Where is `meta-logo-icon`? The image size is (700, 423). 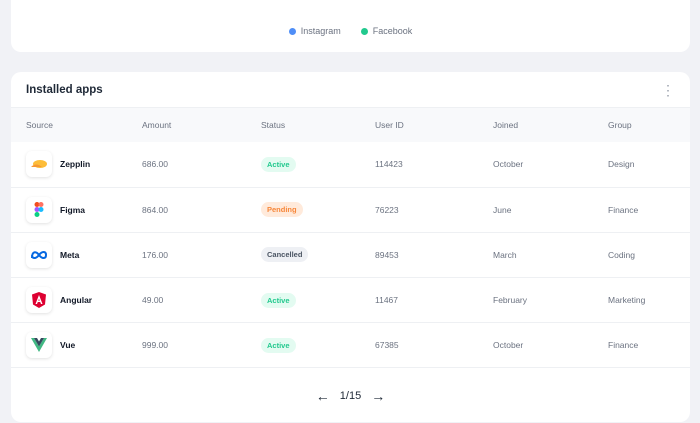
meta-logo-icon is located at coordinates (39, 254).